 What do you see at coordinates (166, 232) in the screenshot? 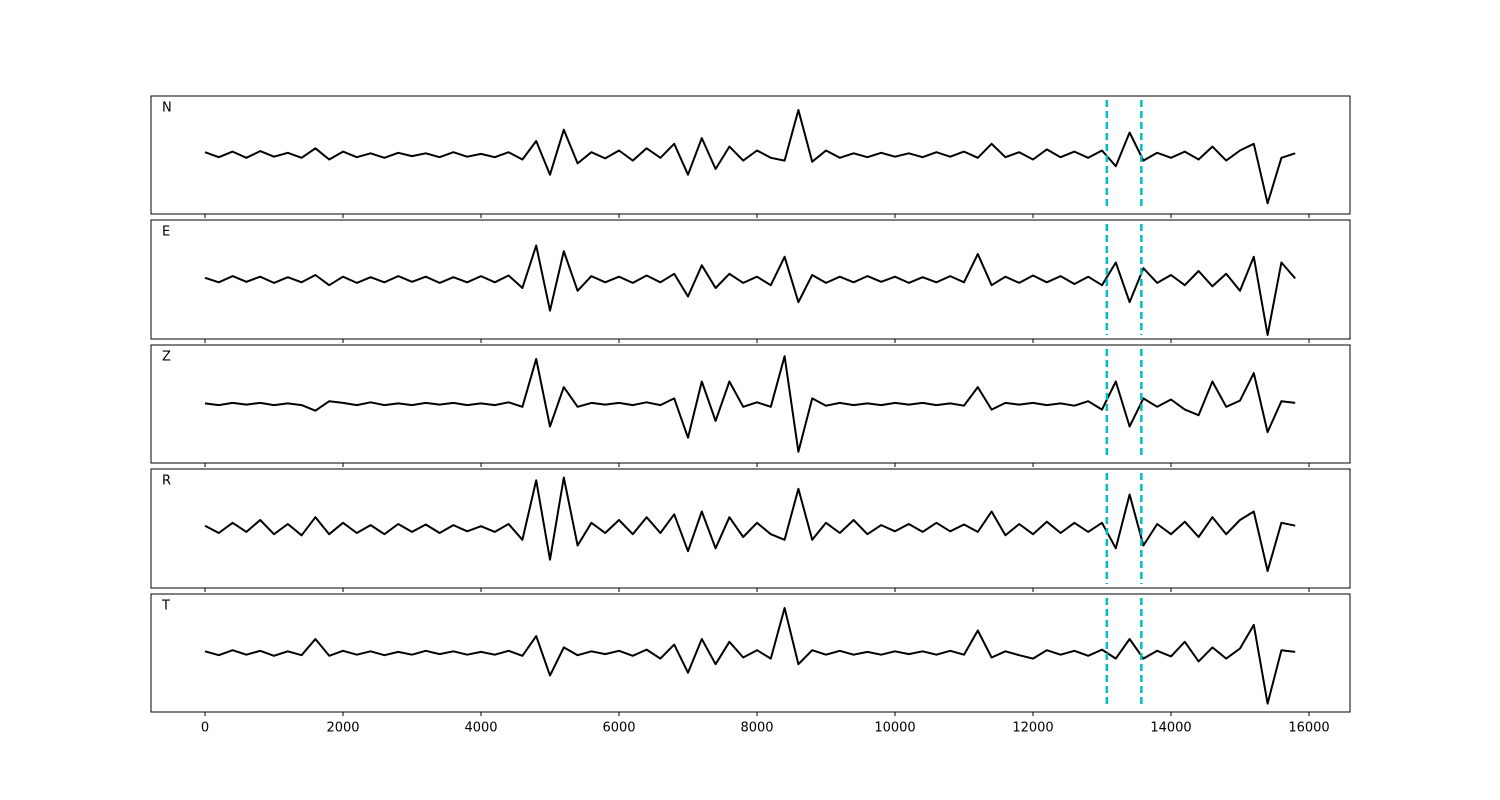
I see `panel-label: E` at bounding box center [166, 232].